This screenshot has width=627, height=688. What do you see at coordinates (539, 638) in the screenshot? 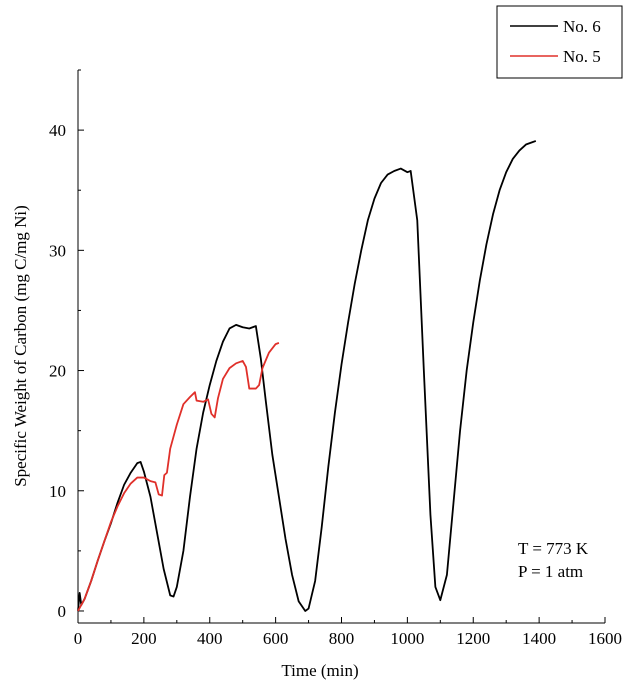
I see `x-tick-label: 1400` at bounding box center [539, 638].